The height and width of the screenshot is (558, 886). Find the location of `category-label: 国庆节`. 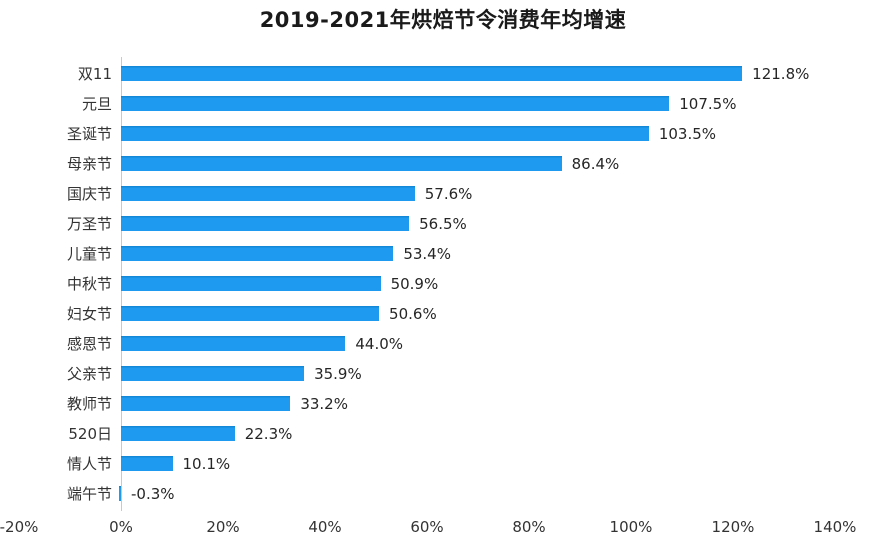

category-label: 国庆节 is located at coordinates (89, 194).